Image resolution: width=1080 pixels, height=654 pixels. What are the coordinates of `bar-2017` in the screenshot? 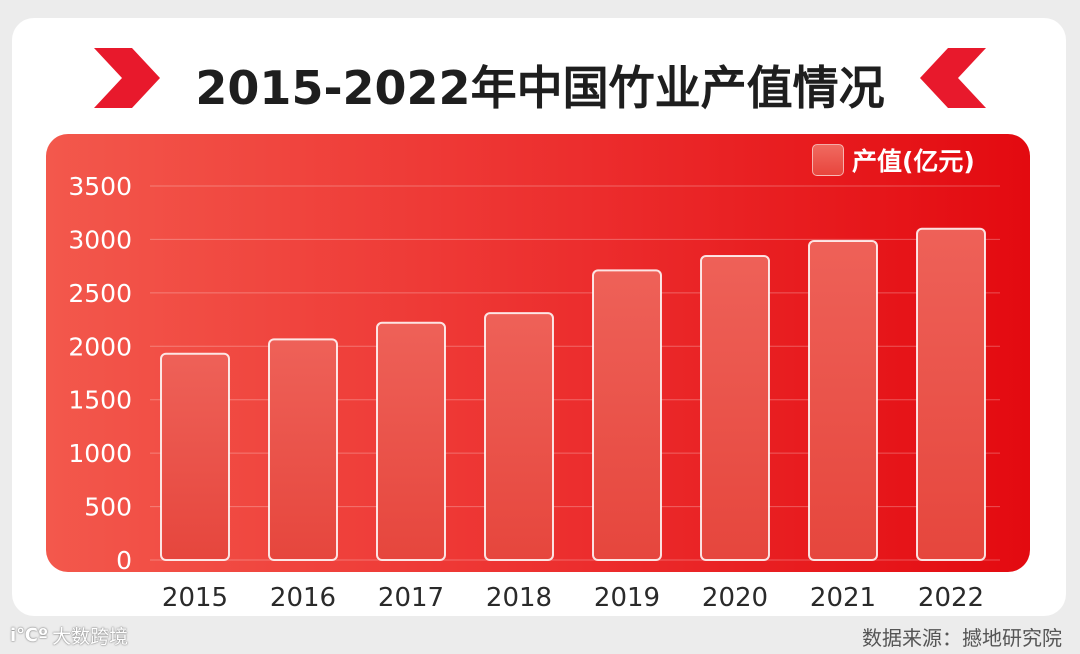 It's located at (411, 441).